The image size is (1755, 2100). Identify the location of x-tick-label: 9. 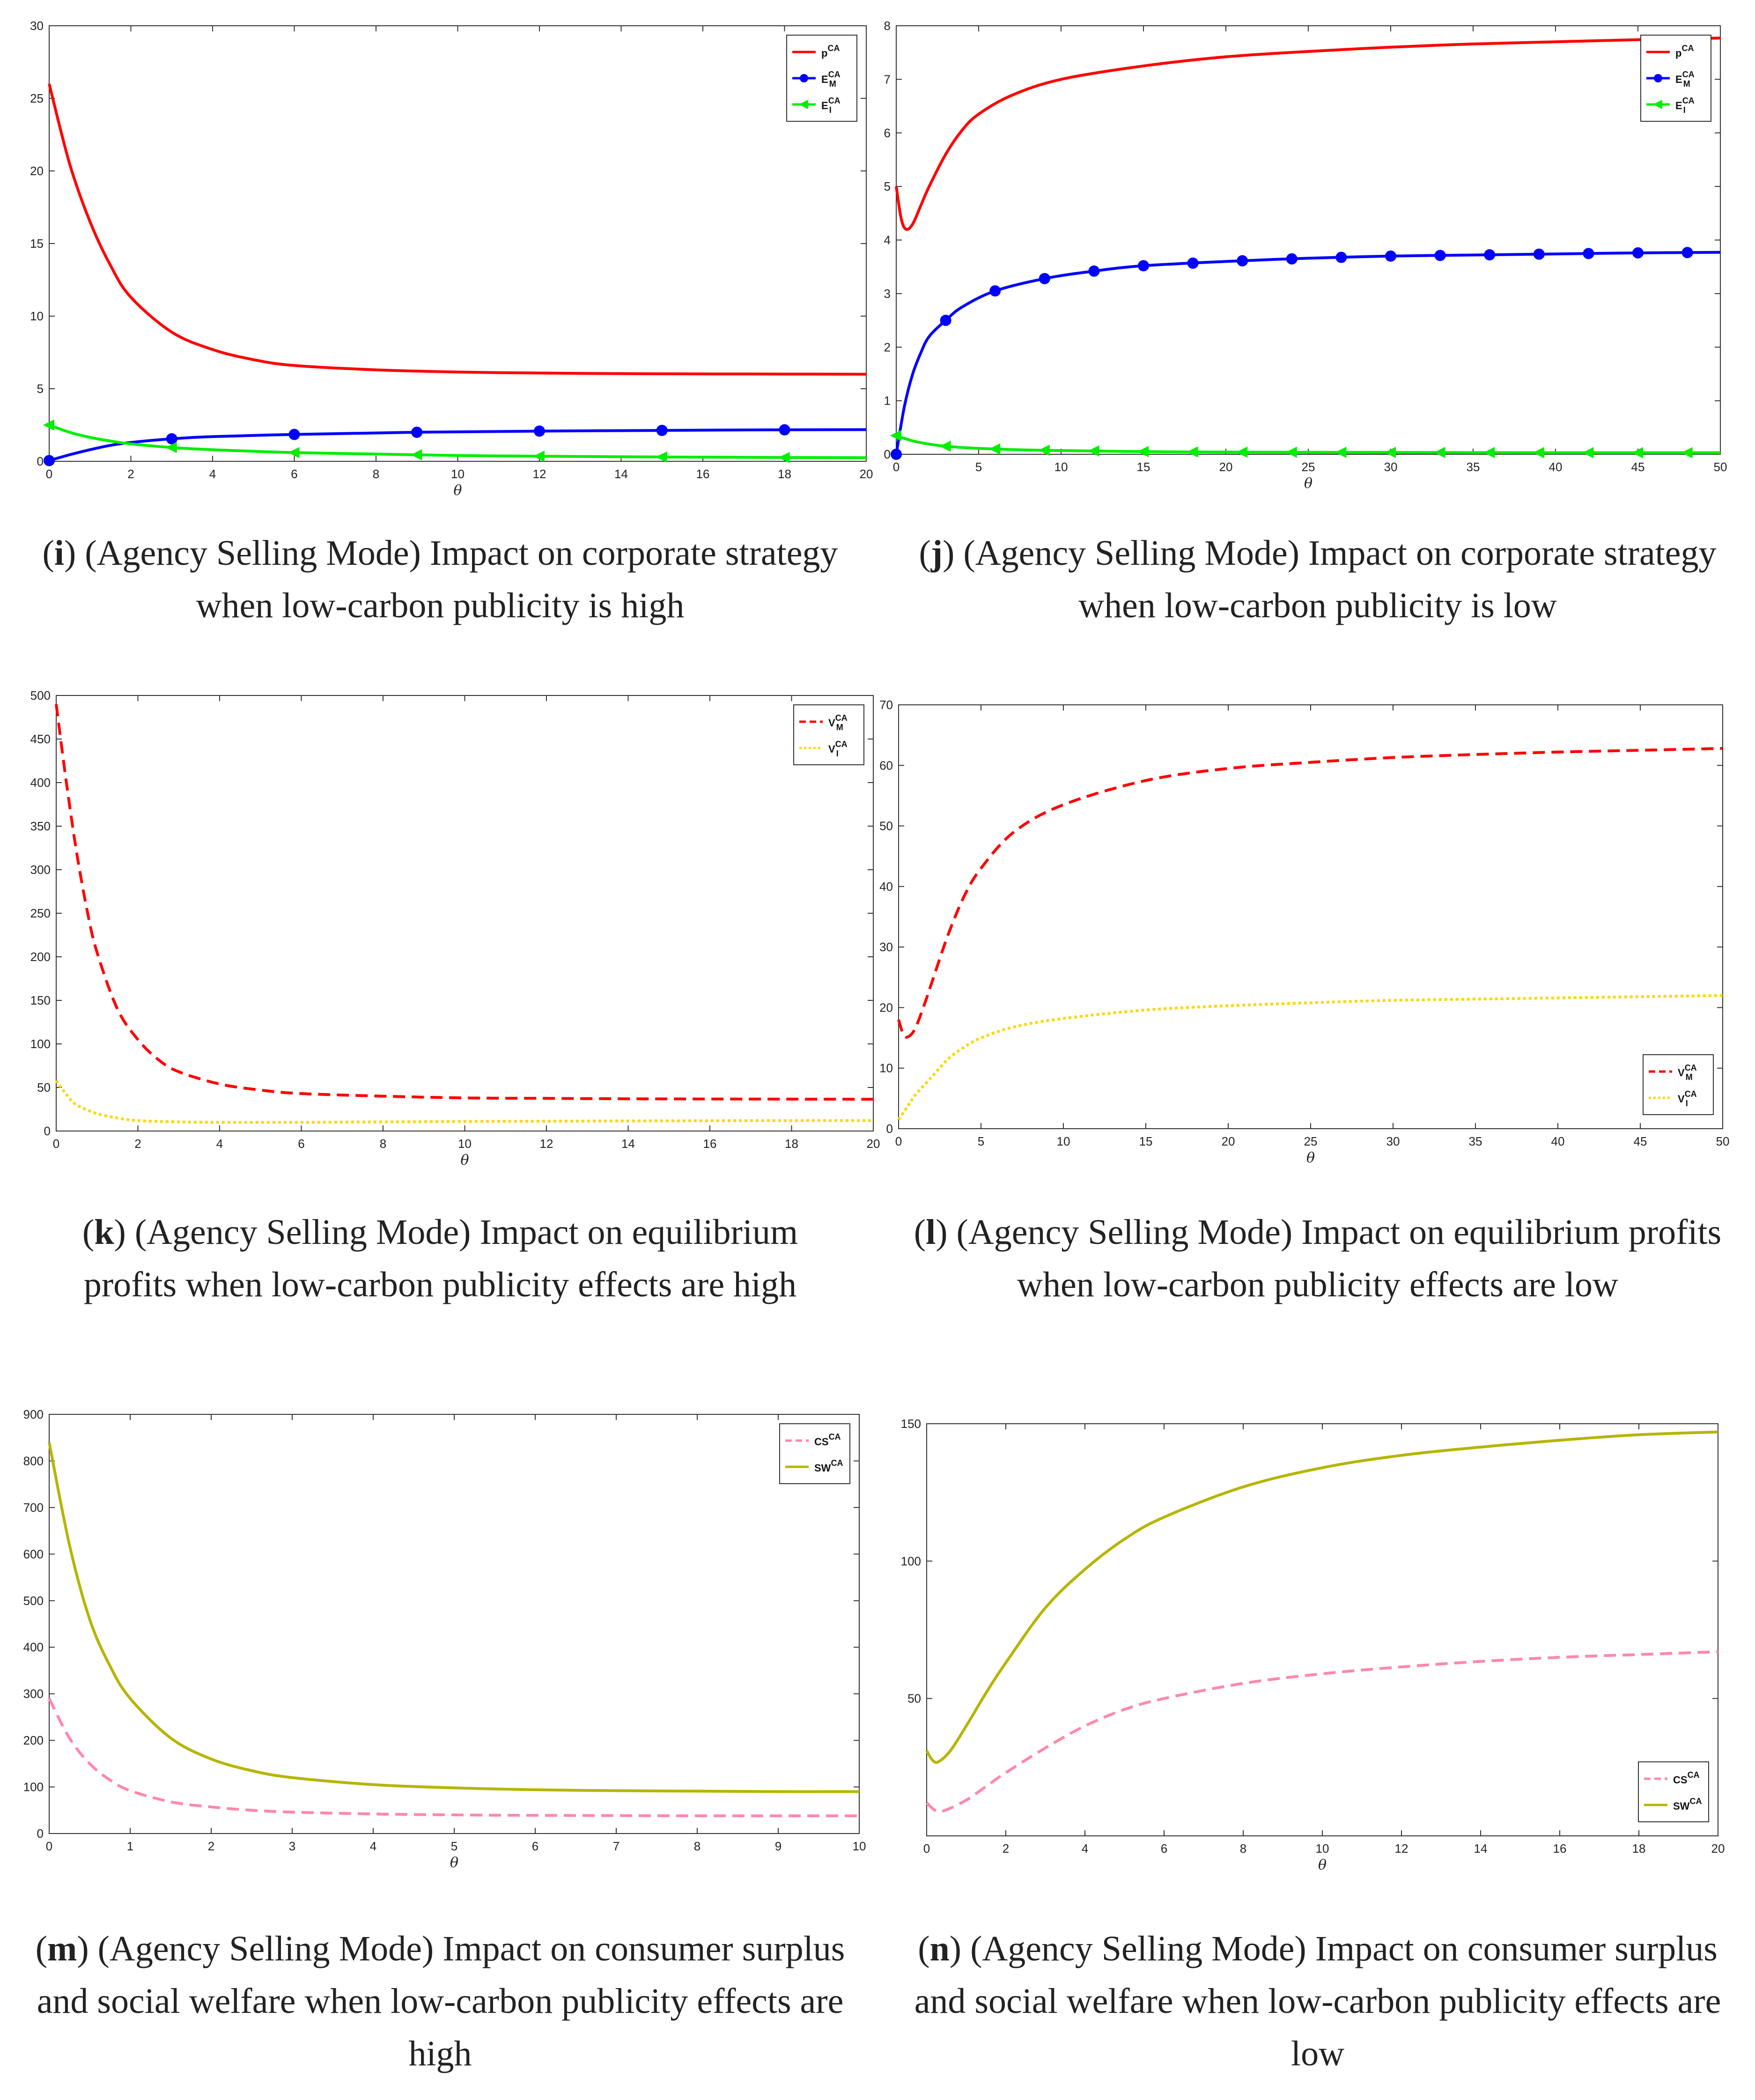
(779, 1846).